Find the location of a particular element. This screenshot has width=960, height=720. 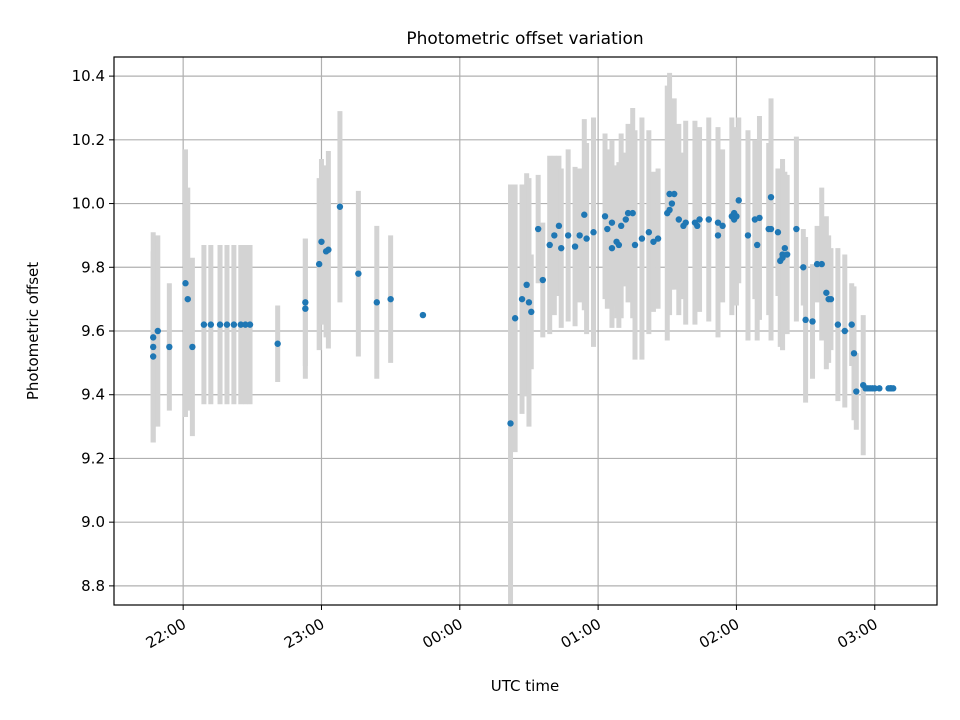

y-tick-label: 9.6 is located at coordinates (93, 331).